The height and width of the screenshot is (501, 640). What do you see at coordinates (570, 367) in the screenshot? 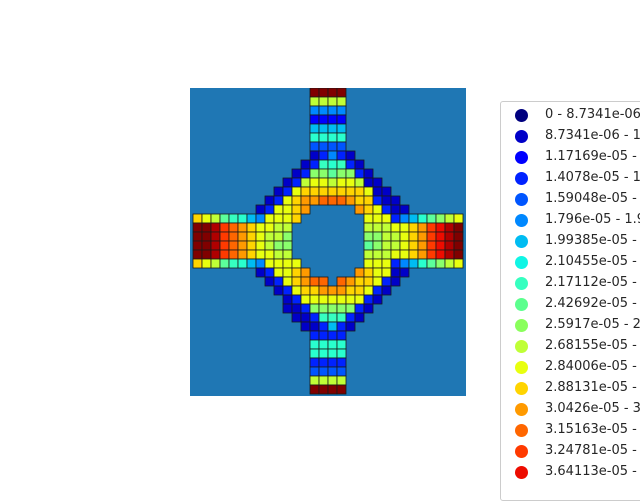
I see `legend-item: 2.84006e-05 - 2.88131e-05` at bounding box center [570, 367].